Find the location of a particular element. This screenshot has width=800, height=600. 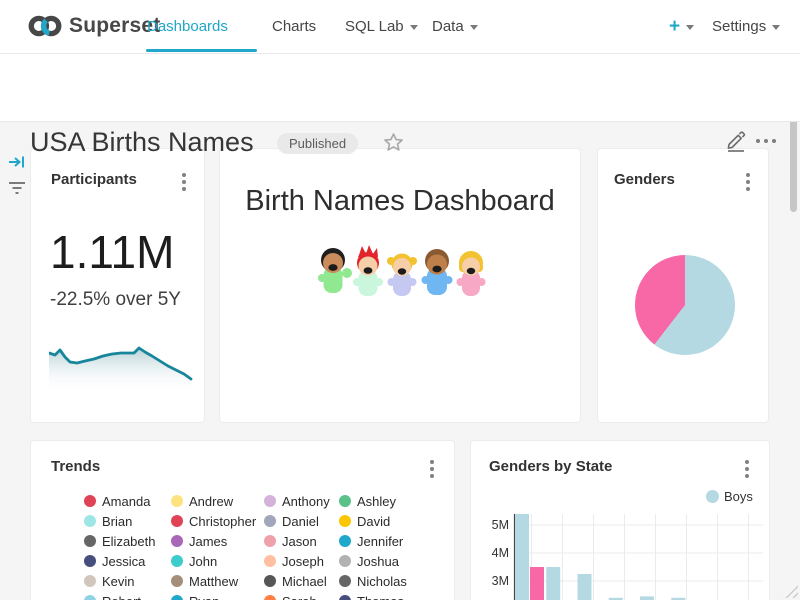

legend-item: Jason is located at coordinates (301, 541).